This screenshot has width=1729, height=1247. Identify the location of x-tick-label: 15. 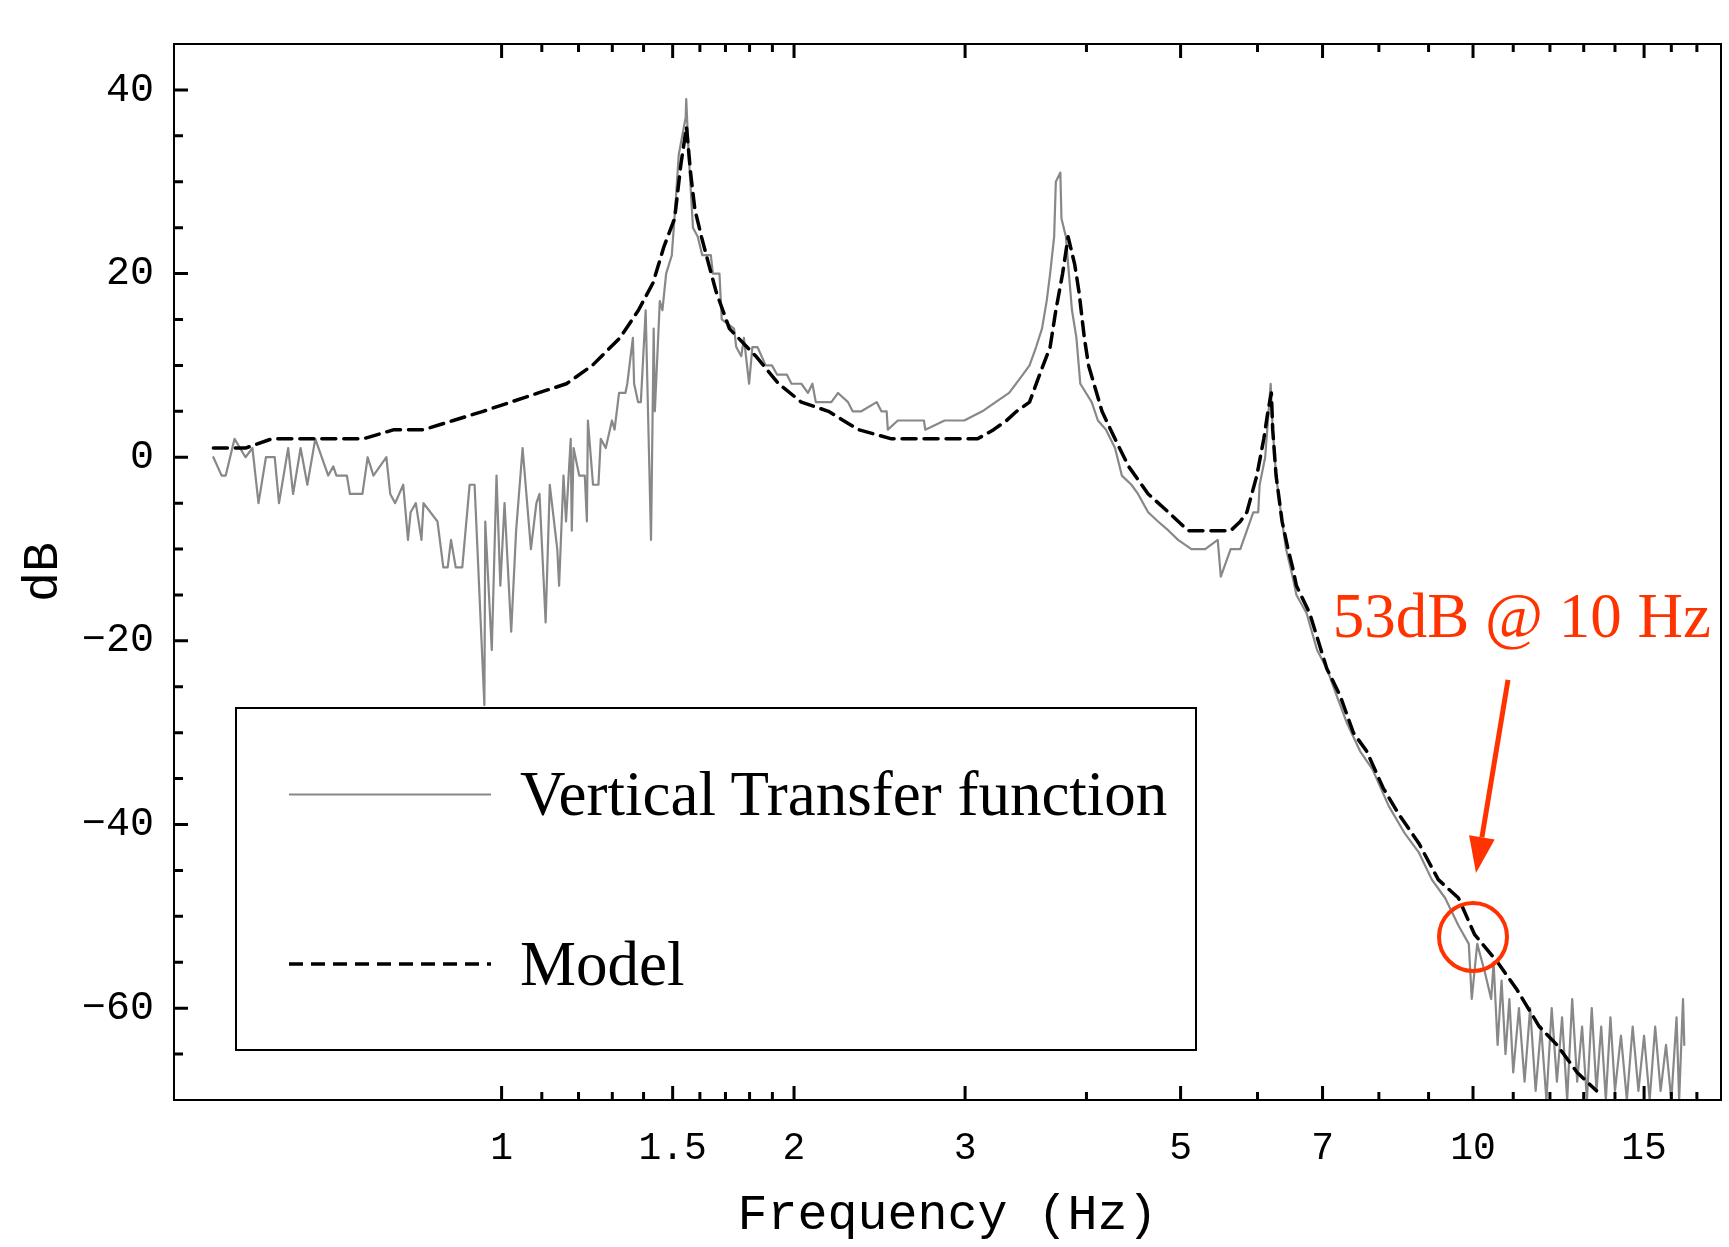
(1644, 1148).